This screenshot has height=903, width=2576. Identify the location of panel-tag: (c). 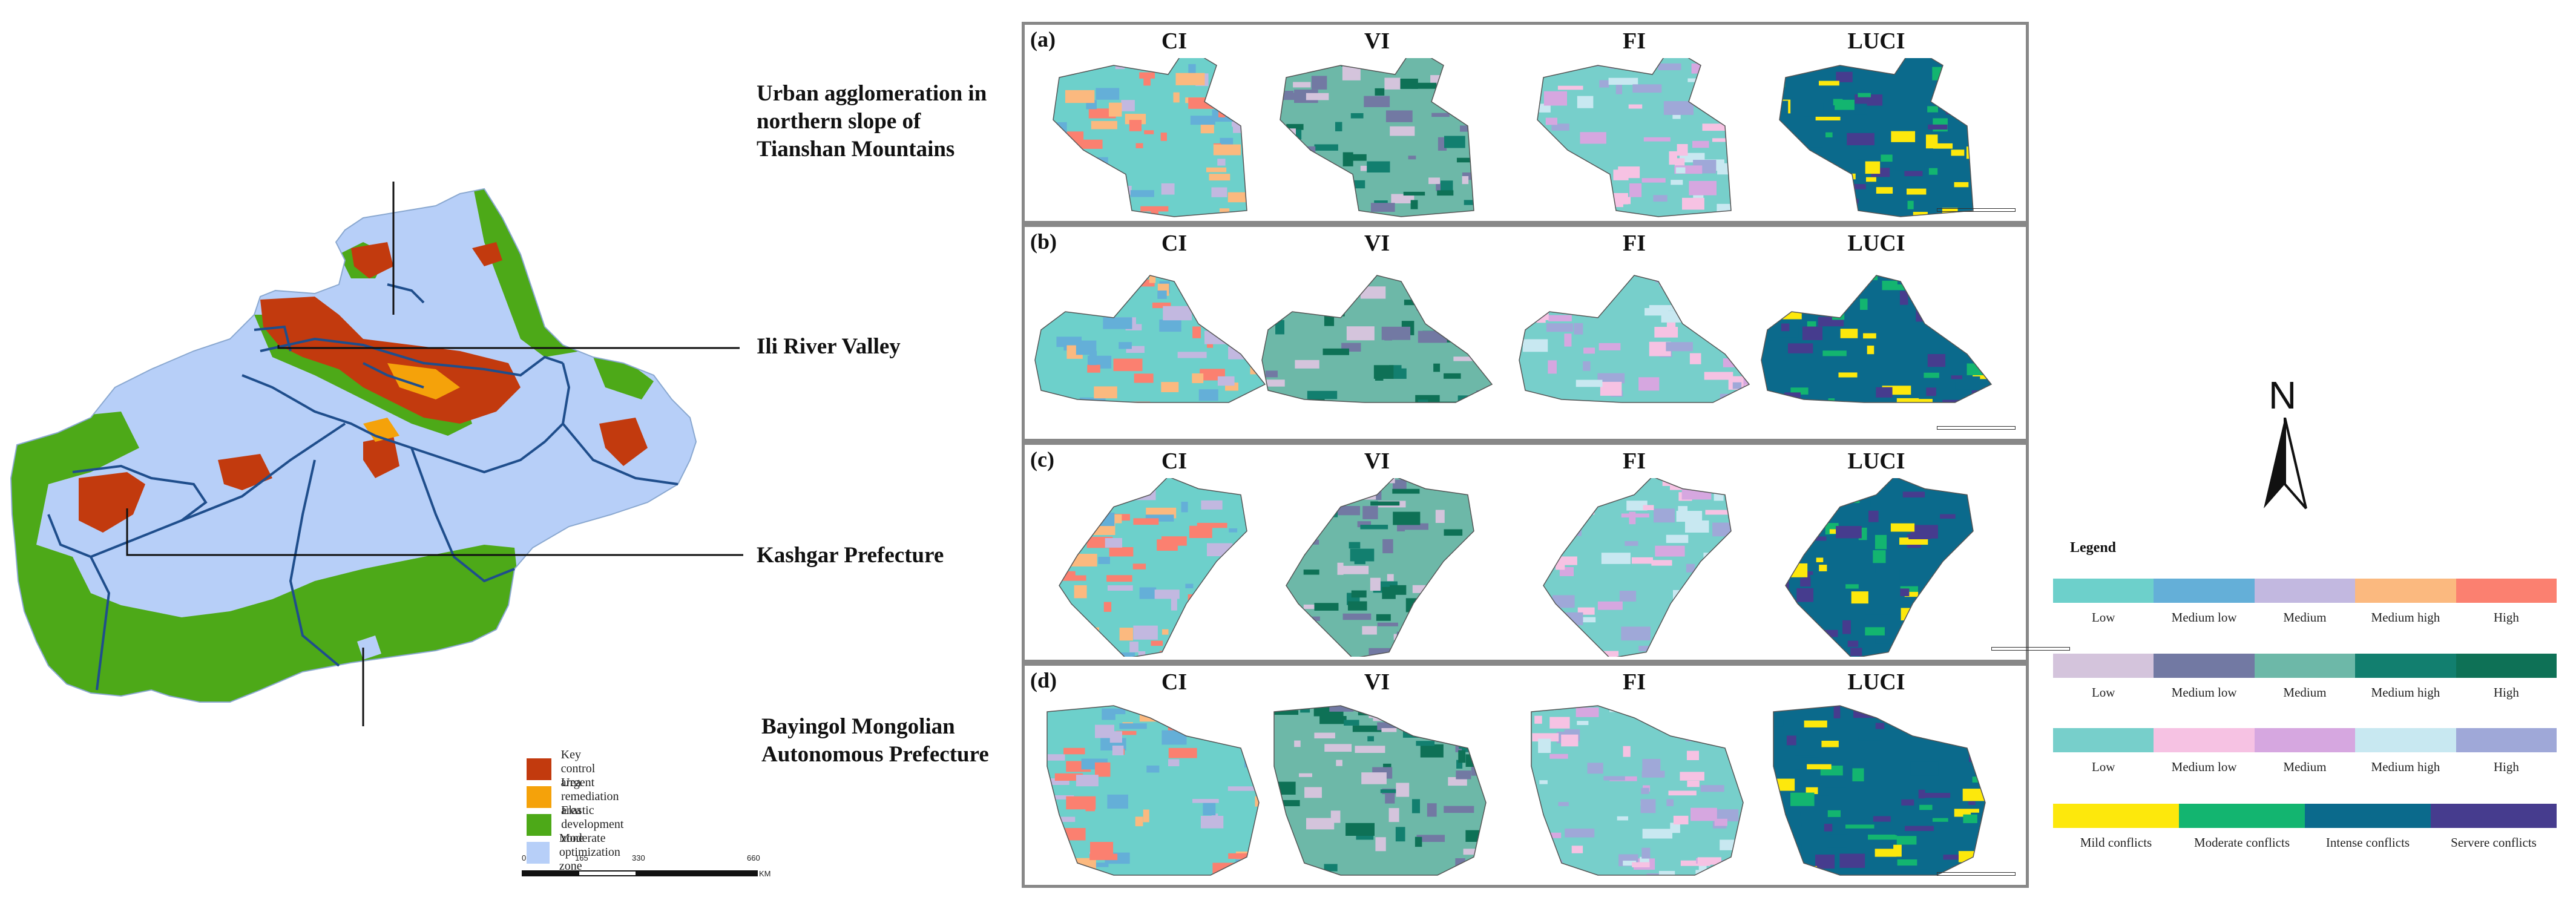
(1042, 459).